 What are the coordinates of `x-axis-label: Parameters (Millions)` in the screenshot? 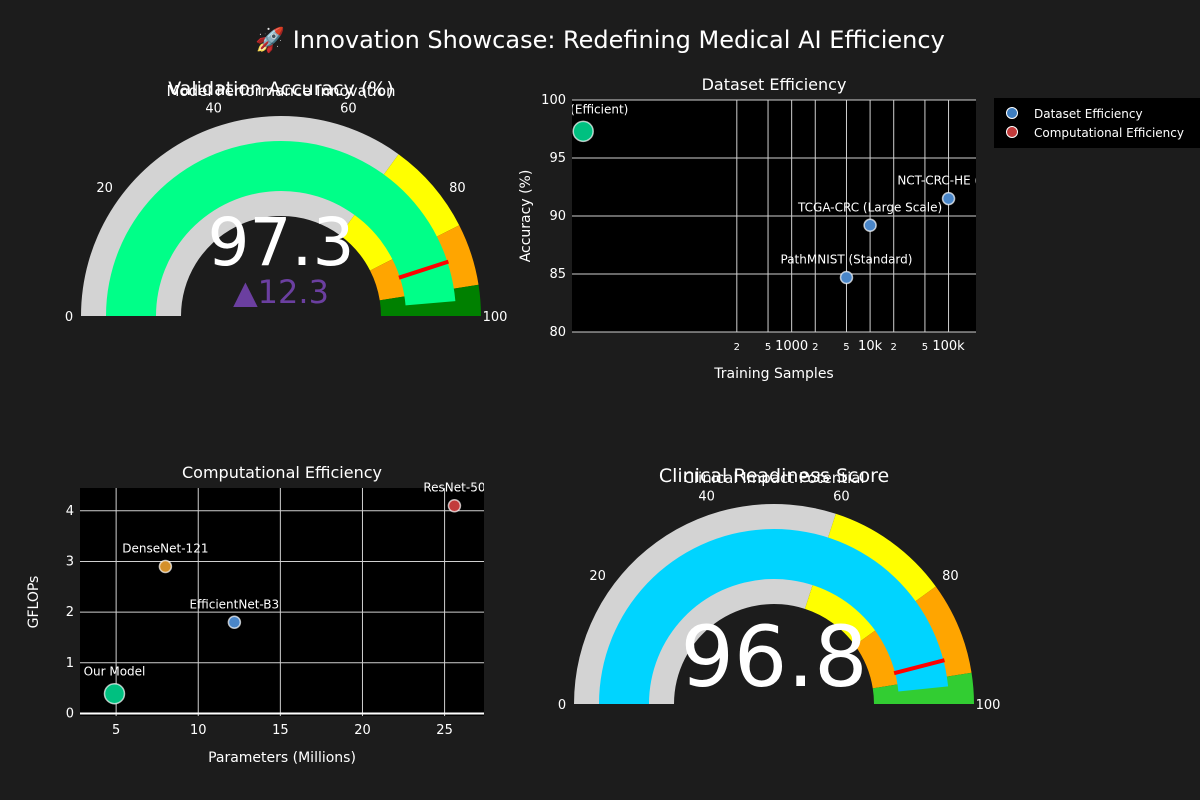 It's located at (282, 758).